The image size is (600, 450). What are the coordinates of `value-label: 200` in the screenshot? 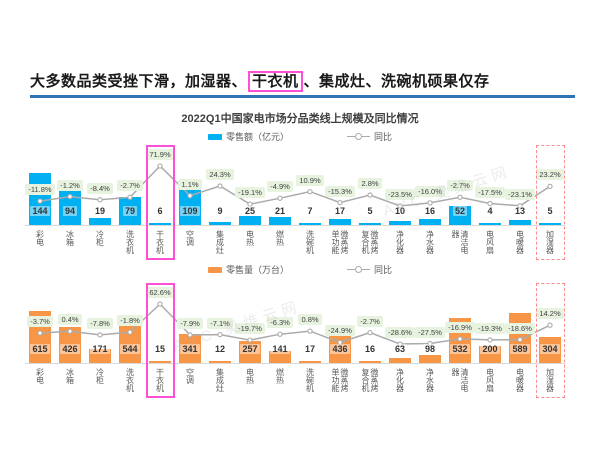 It's located at (490, 349).